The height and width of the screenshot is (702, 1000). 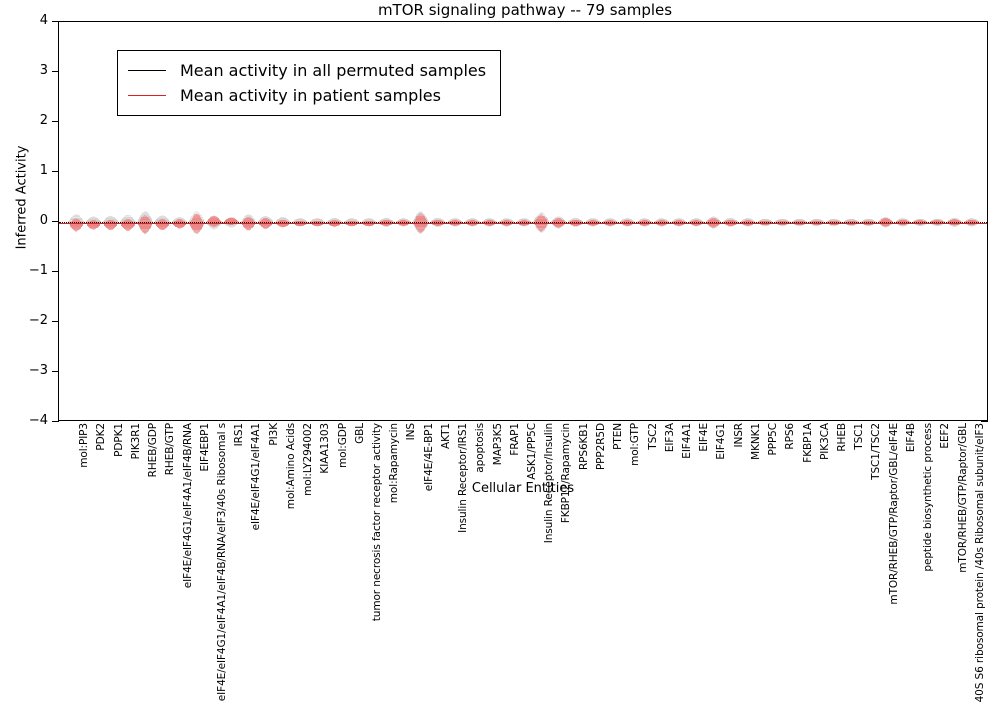 What do you see at coordinates (824, 441) in the screenshot?
I see `x-tick-label: PIK3CA` at bounding box center [824, 441].